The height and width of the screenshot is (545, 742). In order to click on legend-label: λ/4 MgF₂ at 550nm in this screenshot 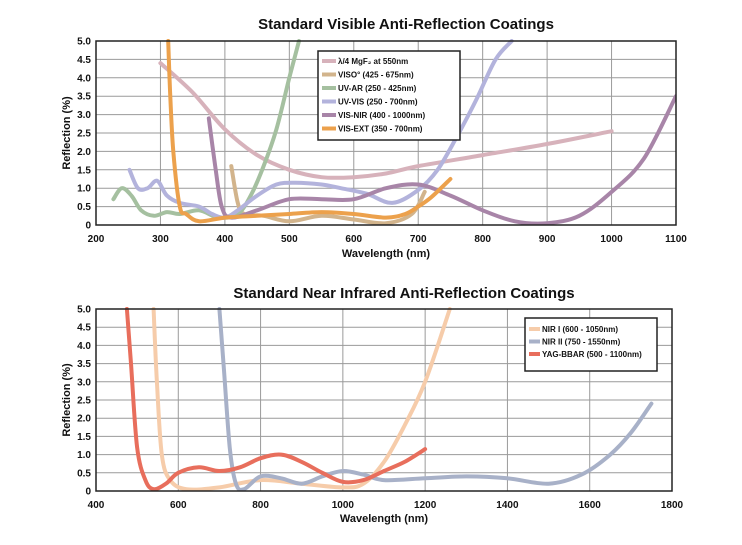, I will do `click(373, 61)`.